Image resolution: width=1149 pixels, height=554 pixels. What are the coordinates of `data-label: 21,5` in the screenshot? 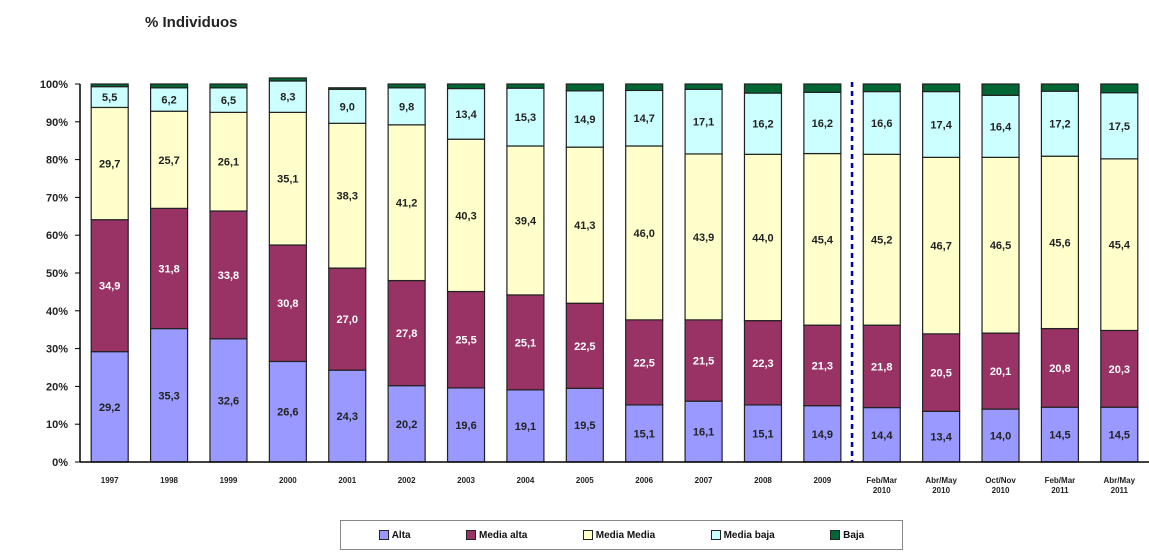 It's located at (703, 362).